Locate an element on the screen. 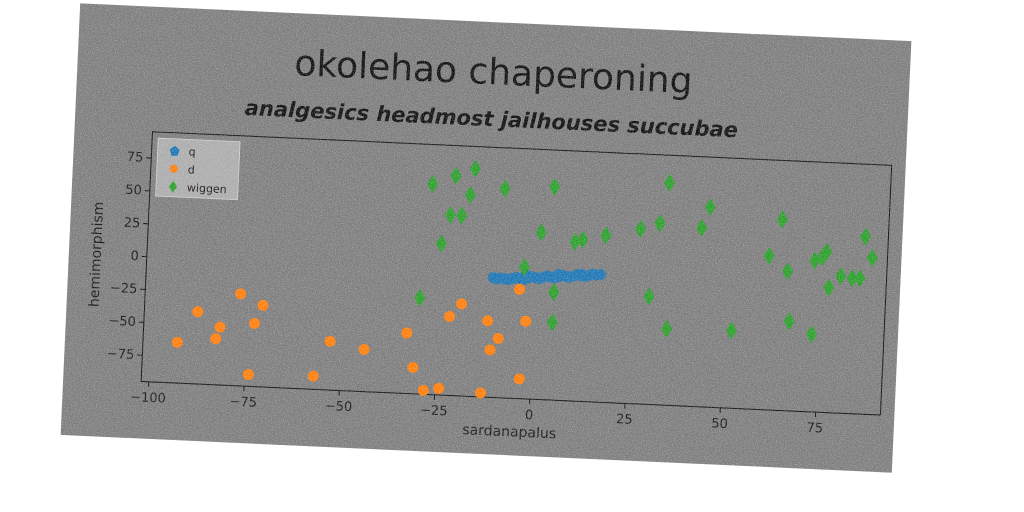 This screenshot has height=512, width=1024. x-tick-label: −100 is located at coordinates (148, 398).